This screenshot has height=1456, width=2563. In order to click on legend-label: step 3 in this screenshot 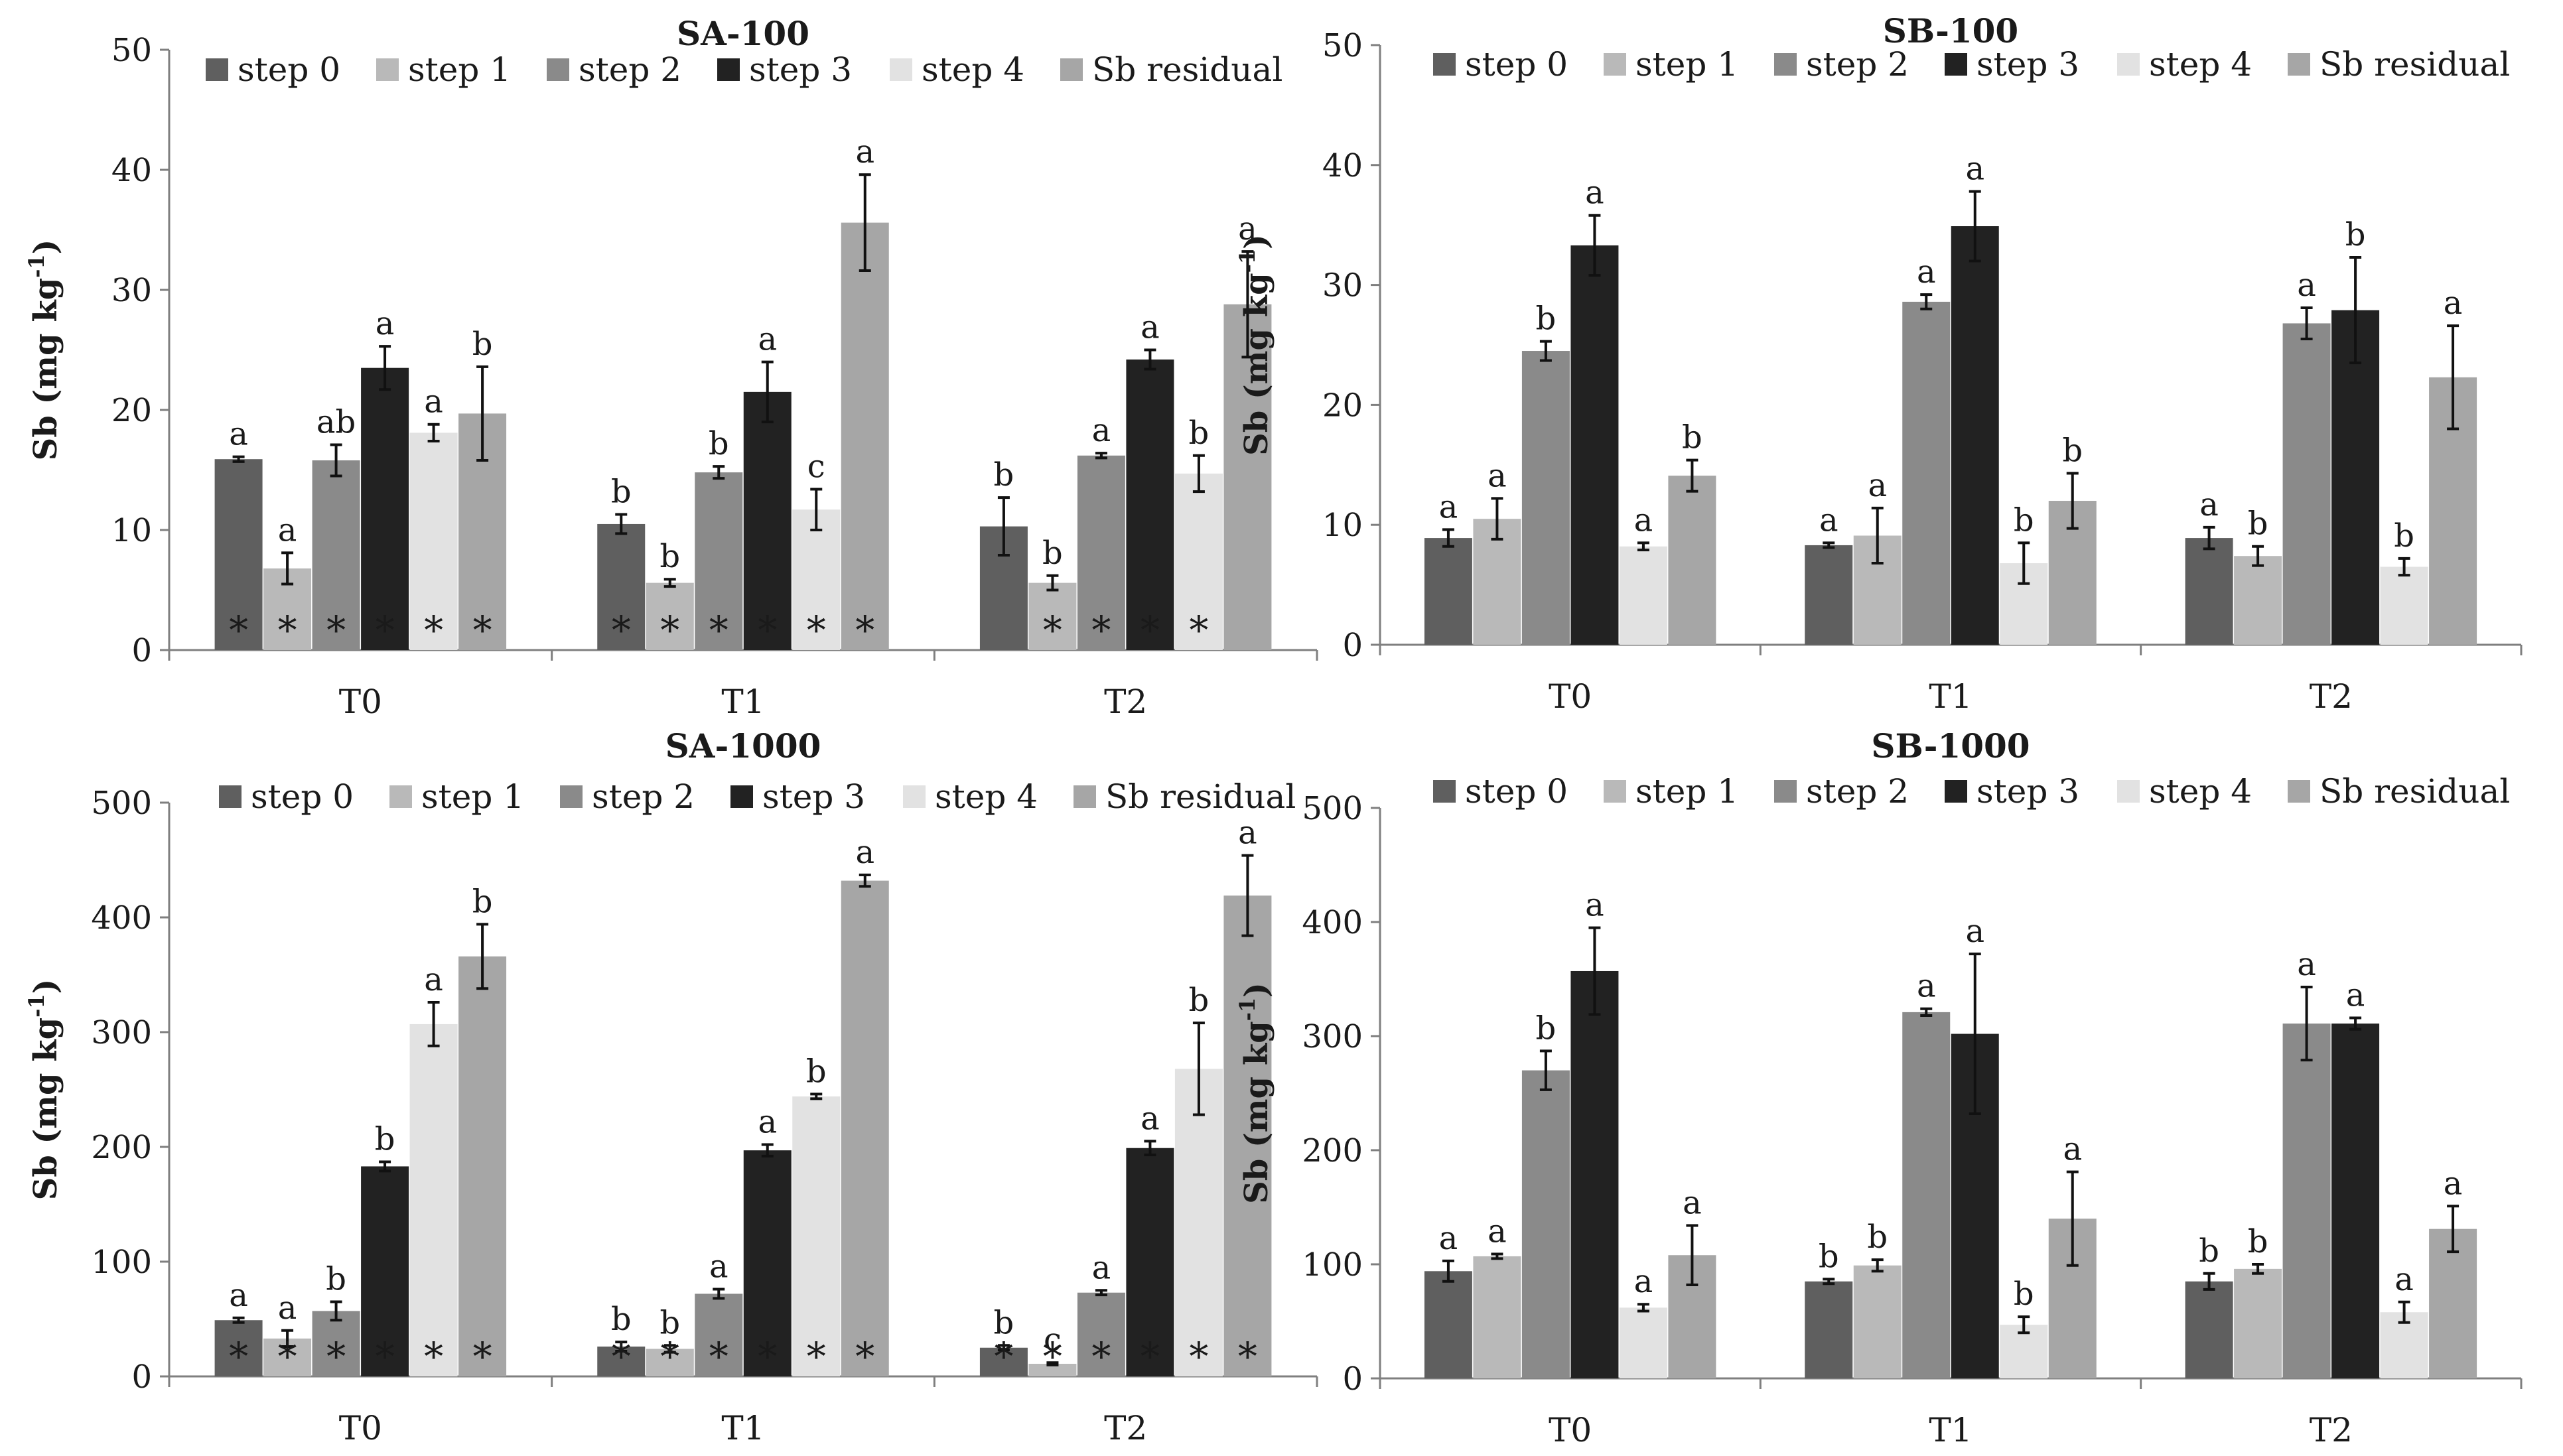, I will do `click(2027, 64)`.